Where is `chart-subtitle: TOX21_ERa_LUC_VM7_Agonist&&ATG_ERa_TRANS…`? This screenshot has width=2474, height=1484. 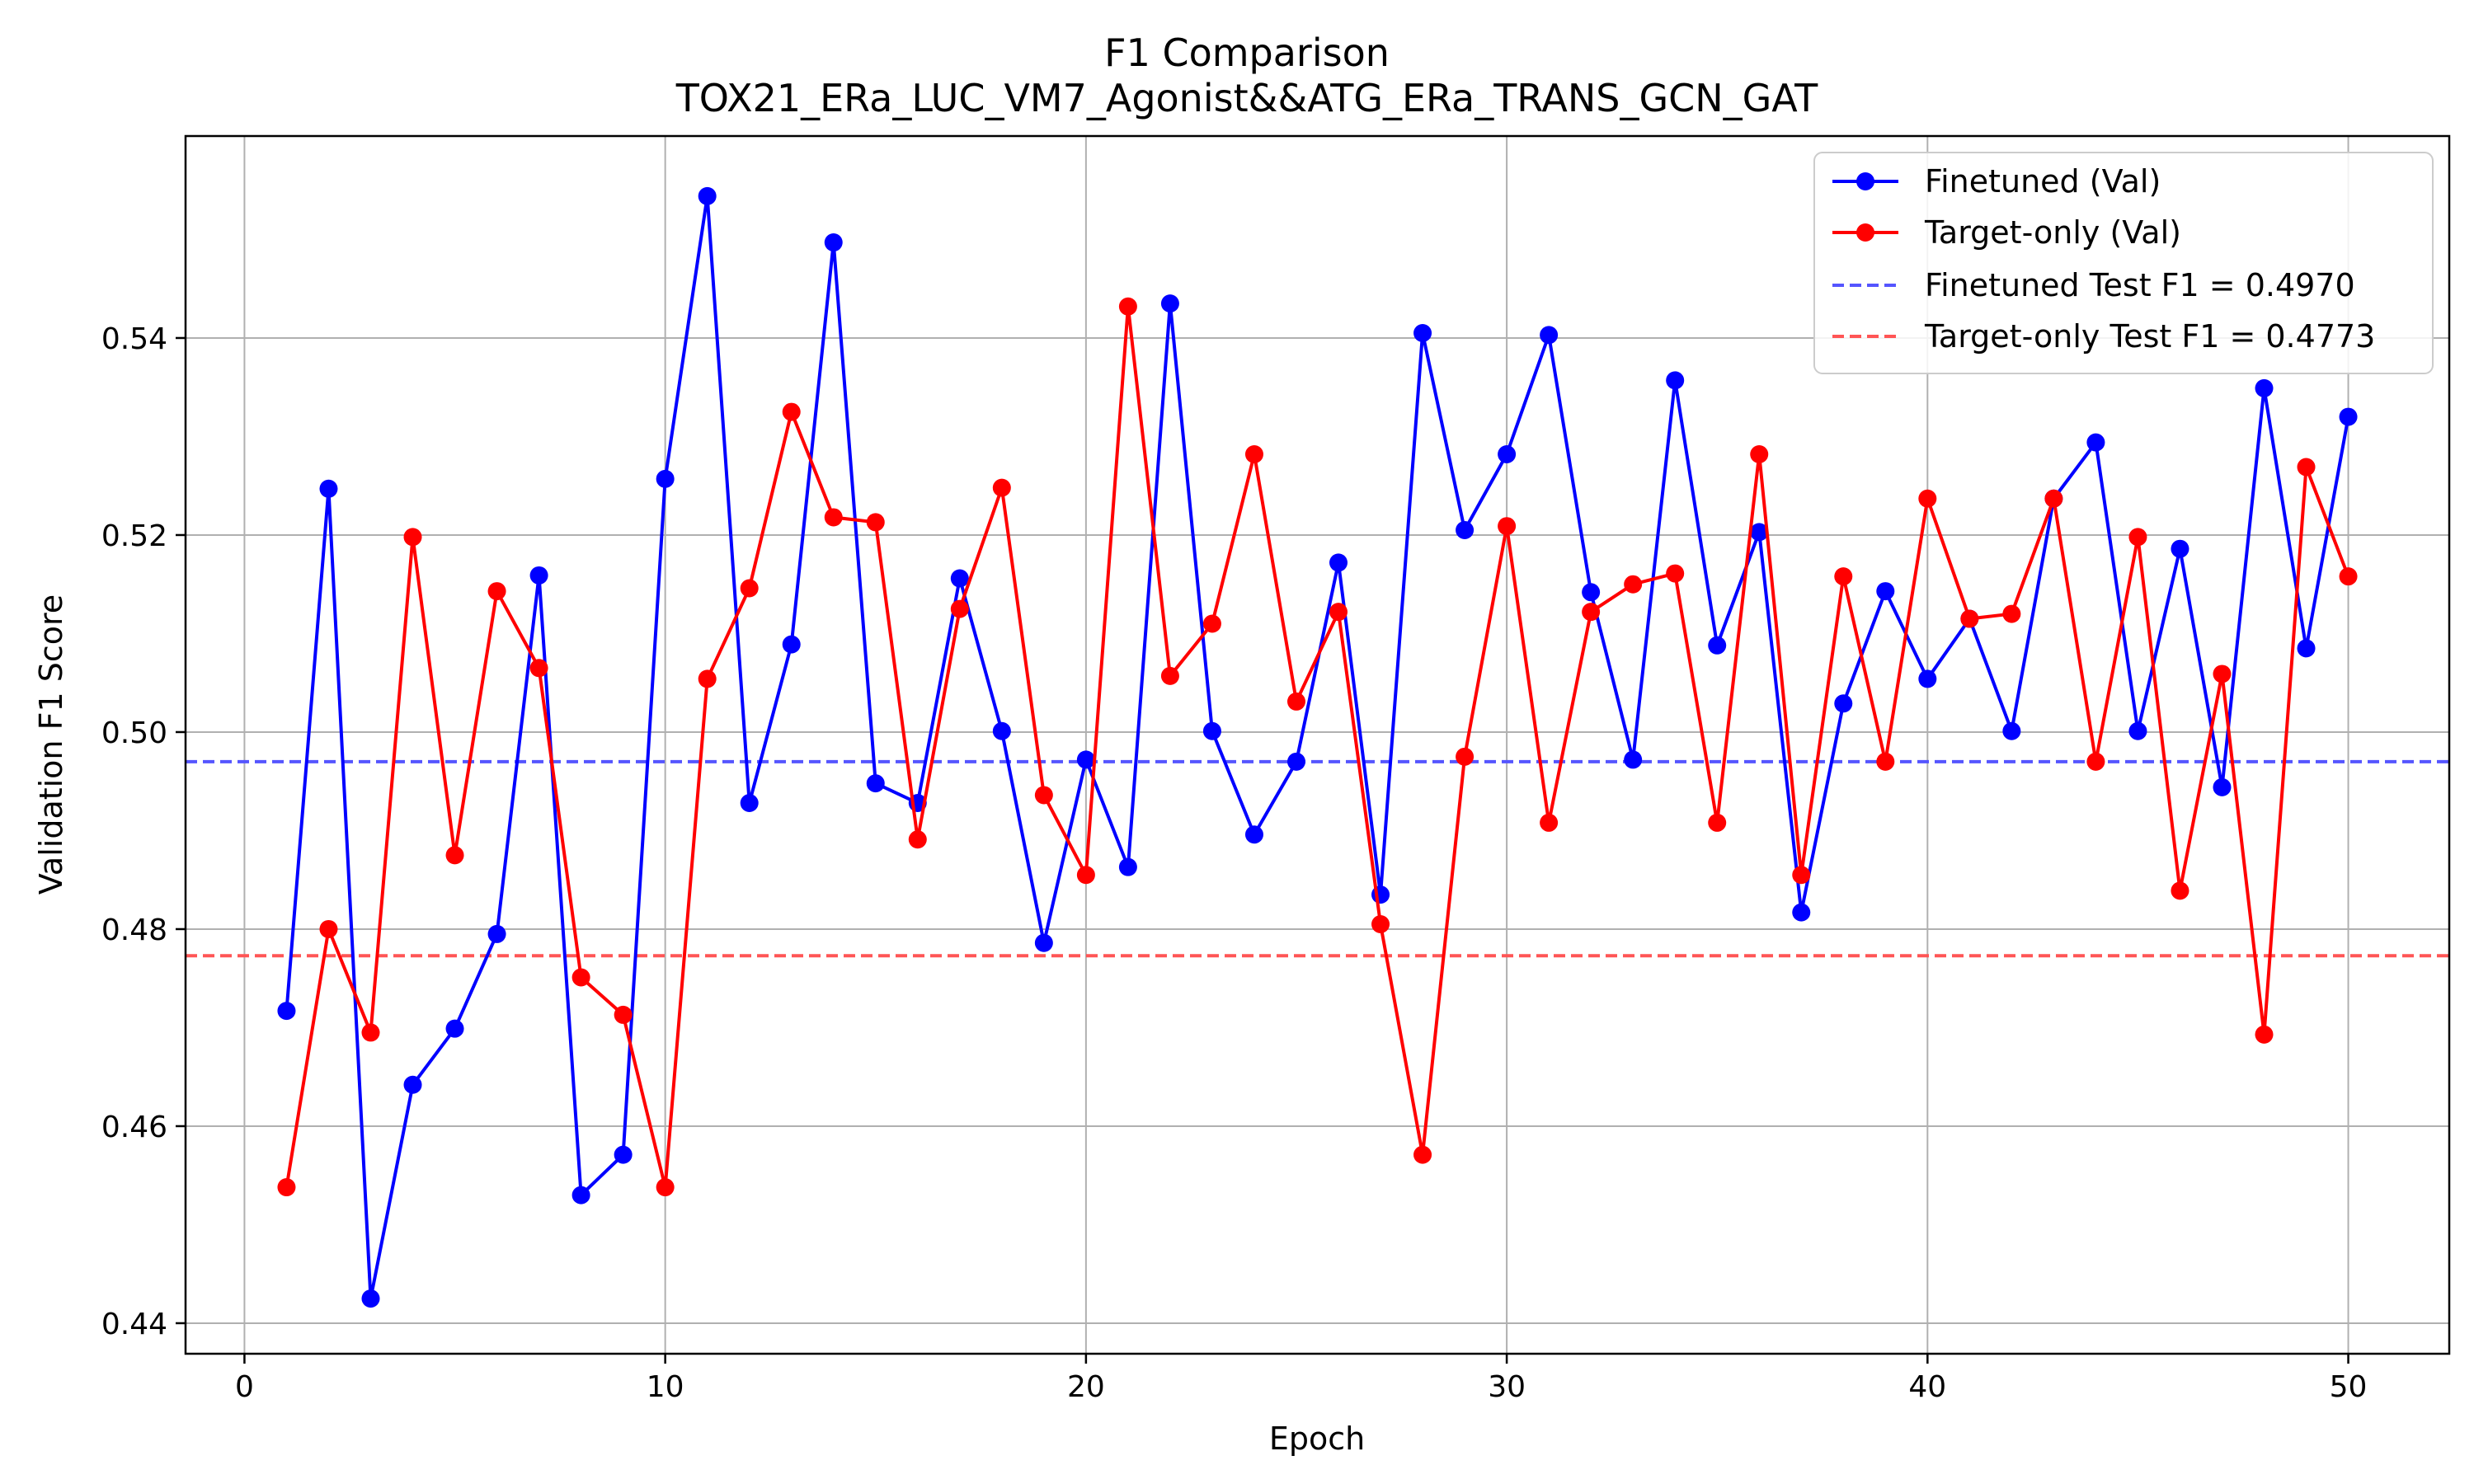 chart-subtitle: TOX21_ERa_LUC_VM7_Agonist&&ATG_ERa_TRANS… is located at coordinates (1246, 98).